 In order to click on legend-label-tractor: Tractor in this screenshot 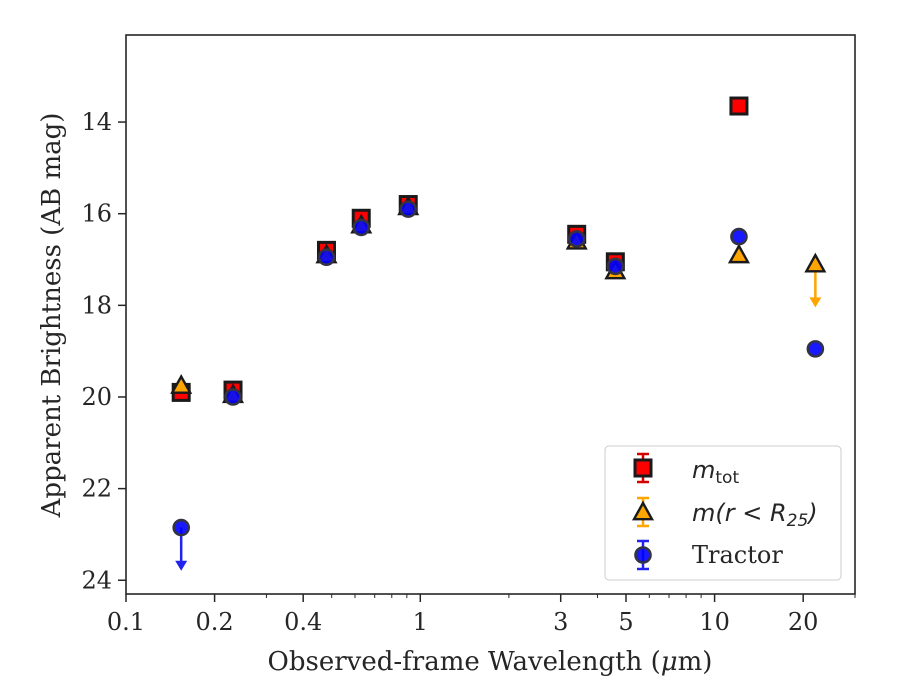, I will do `click(737, 555)`.